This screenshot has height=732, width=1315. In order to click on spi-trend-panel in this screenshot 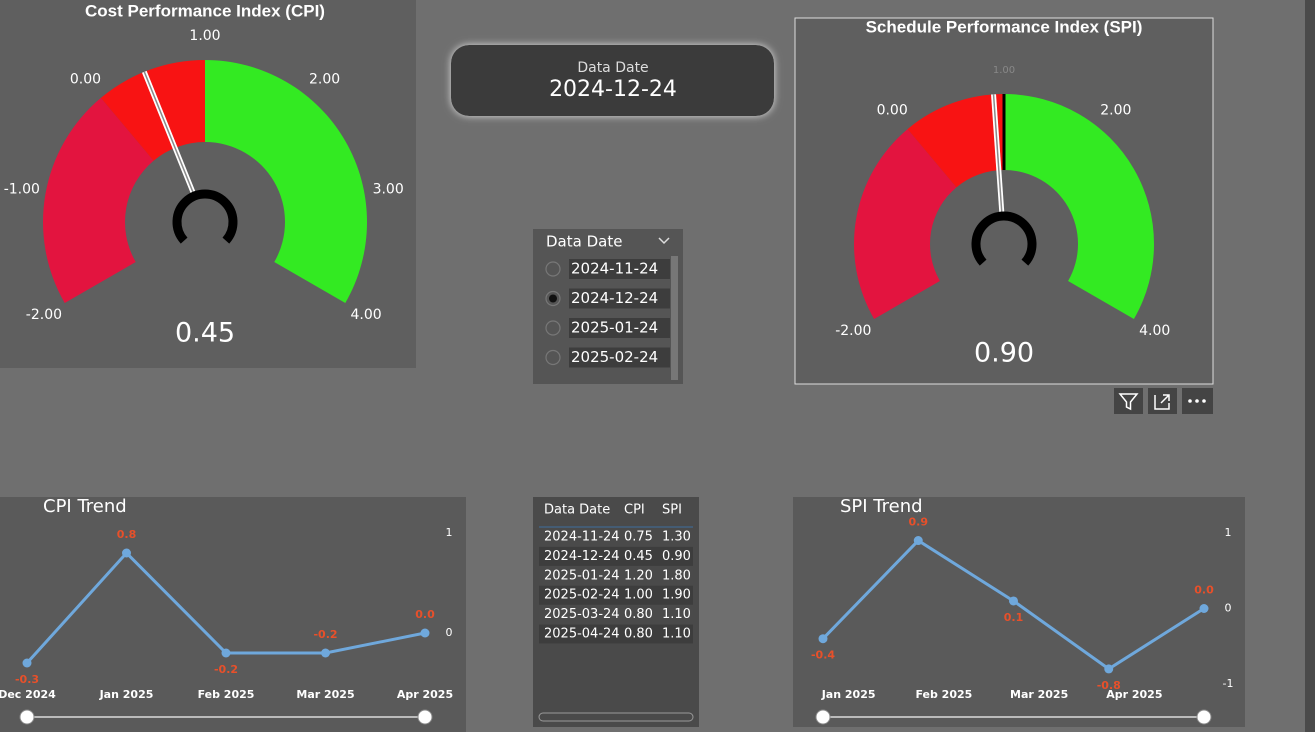, I will do `click(1019, 612)`.